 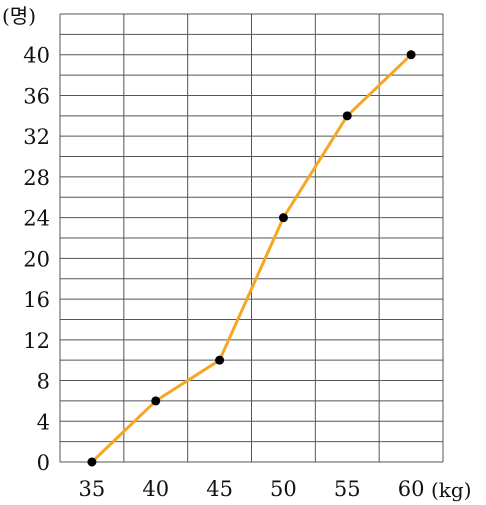 What do you see at coordinates (43, 382) in the screenshot?
I see `y-tick-label: 8` at bounding box center [43, 382].